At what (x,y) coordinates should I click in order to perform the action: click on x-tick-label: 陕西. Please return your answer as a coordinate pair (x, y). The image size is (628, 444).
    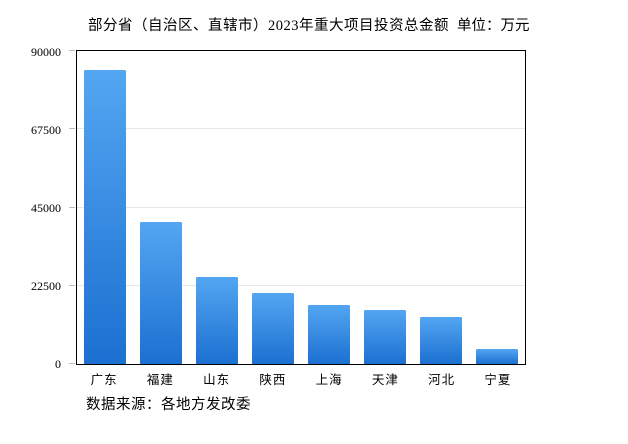
    Looking at the image, I should click on (273, 380).